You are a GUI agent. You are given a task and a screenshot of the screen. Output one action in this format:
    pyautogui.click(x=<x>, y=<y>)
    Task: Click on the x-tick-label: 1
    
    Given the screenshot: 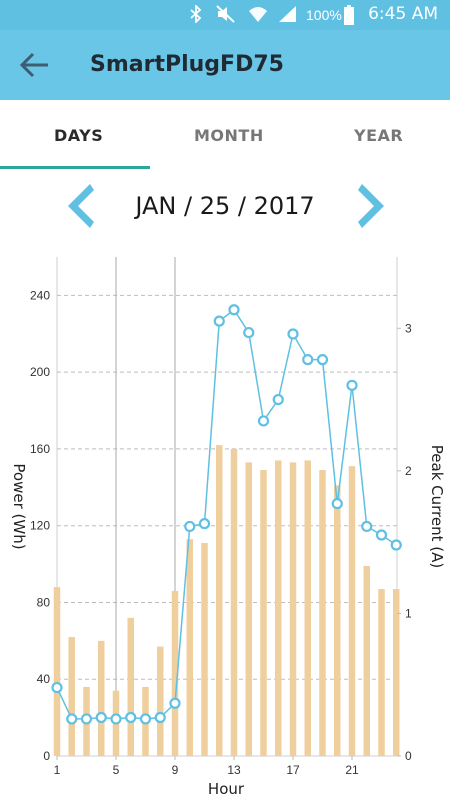 What is the action you would take?
    pyautogui.click(x=57, y=770)
    